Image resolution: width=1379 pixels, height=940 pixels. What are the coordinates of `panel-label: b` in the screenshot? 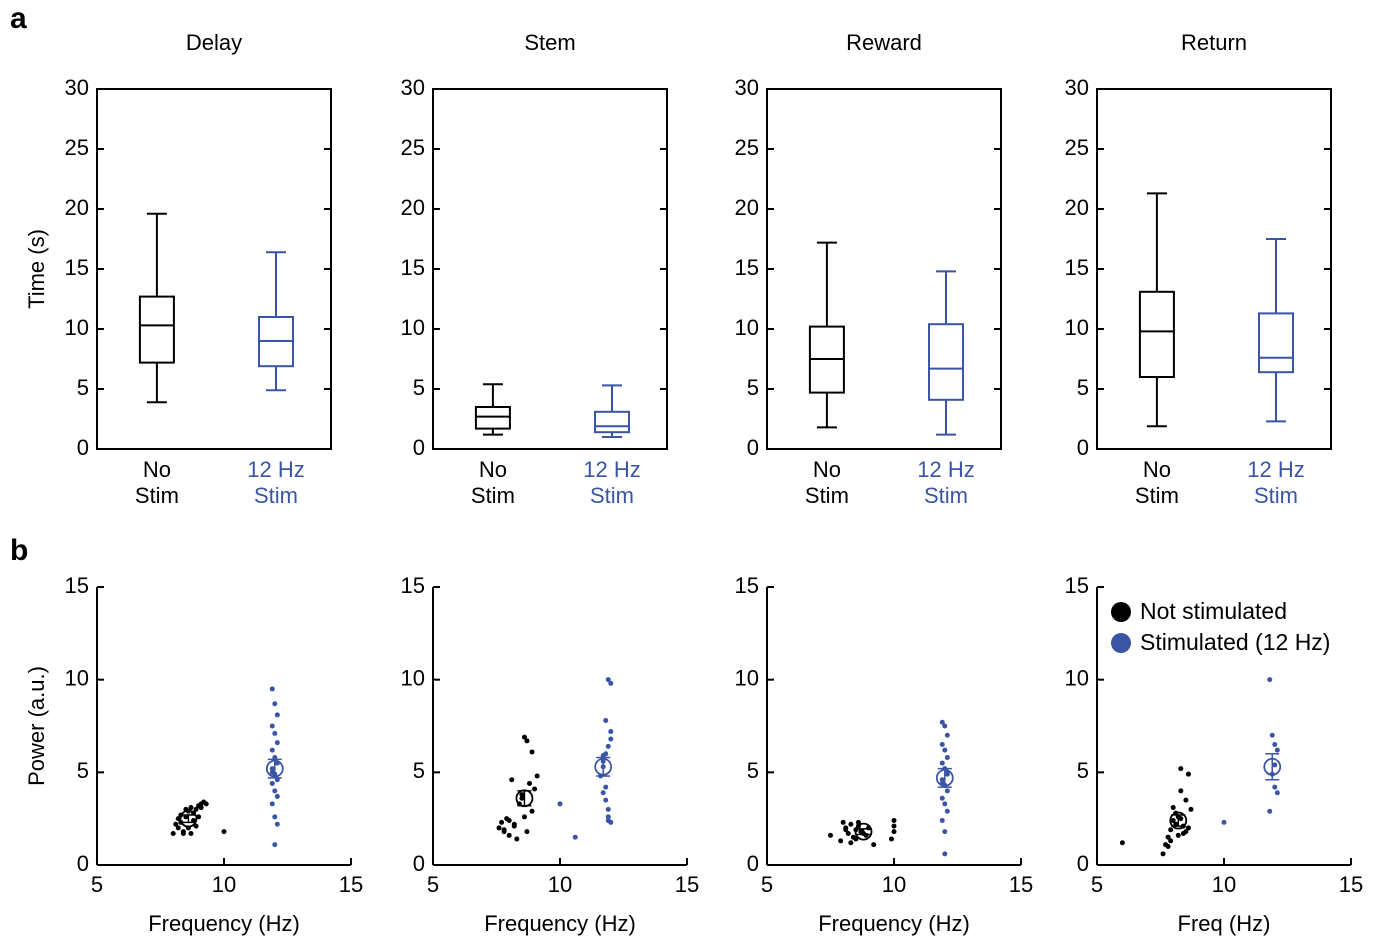 It's located at (19, 550).